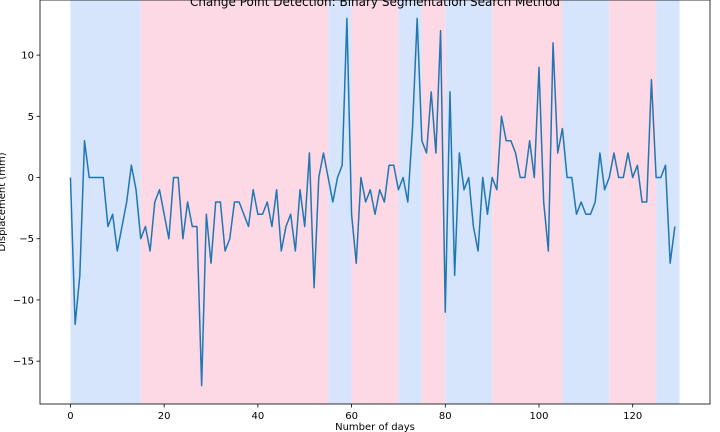 This screenshot has width=720, height=432. What do you see at coordinates (164, 416) in the screenshot?
I see `x-tick-label: 20` at bounding box center [164, 416].